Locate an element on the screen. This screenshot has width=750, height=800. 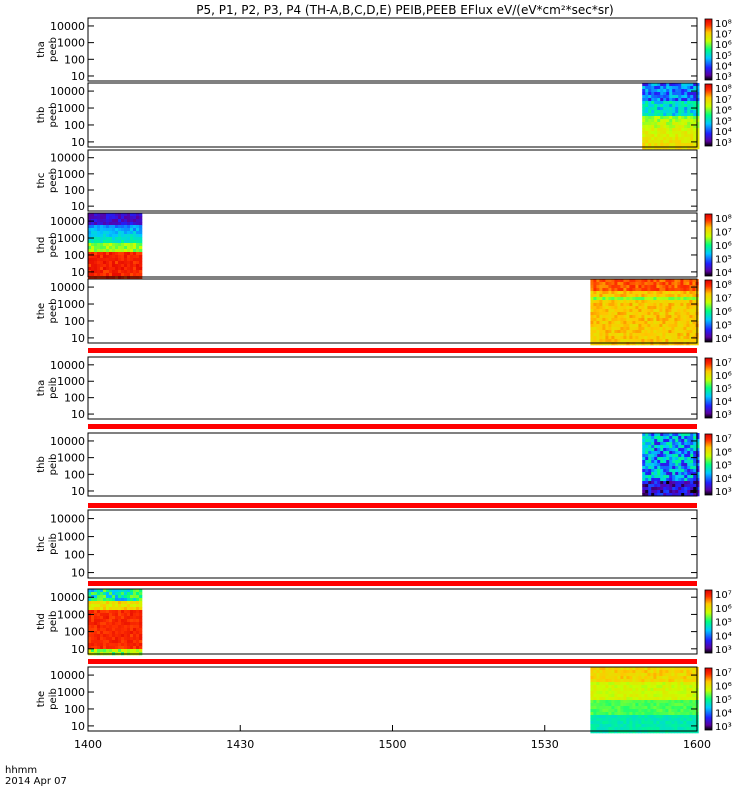
y-tick-label: 10000 is located at coordinates (67, 287).